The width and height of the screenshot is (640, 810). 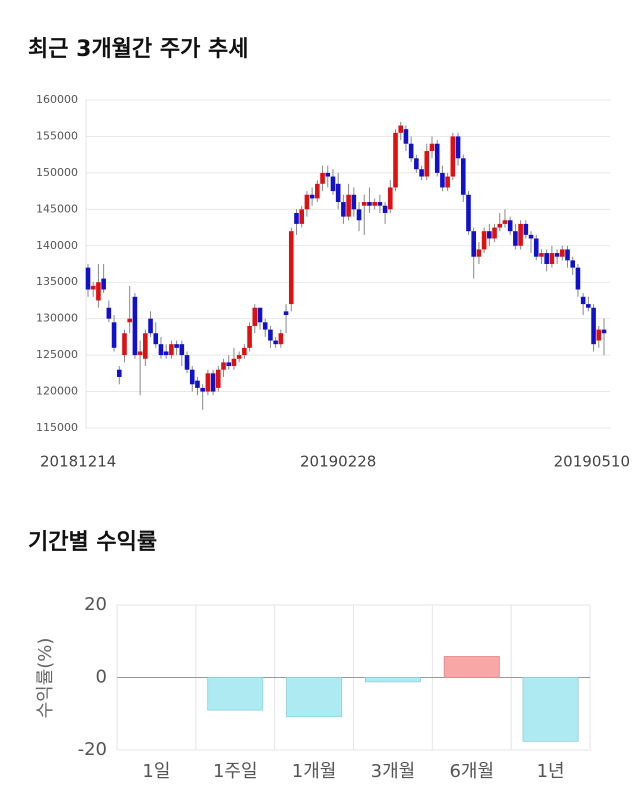 What do you see at coordinates (57, 281) in the screenshot?
I see `y-tick-label: 135000` at bounding box center [57, 281].